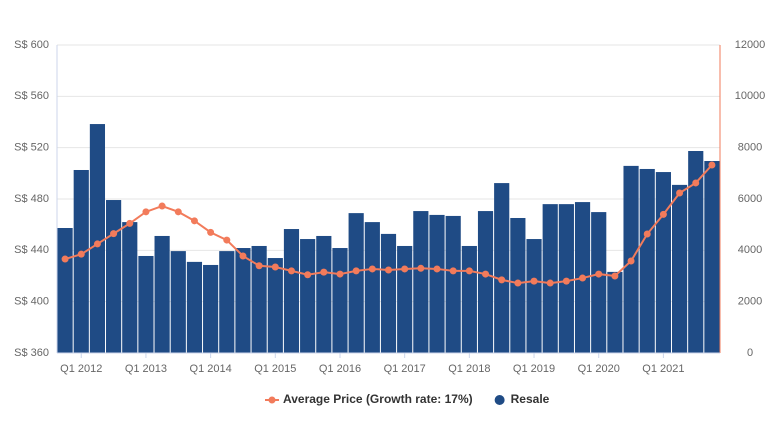  Describe the element at coordinates (750, 353) in the screenshot. I see `y2-tick-label: 0` at that location.